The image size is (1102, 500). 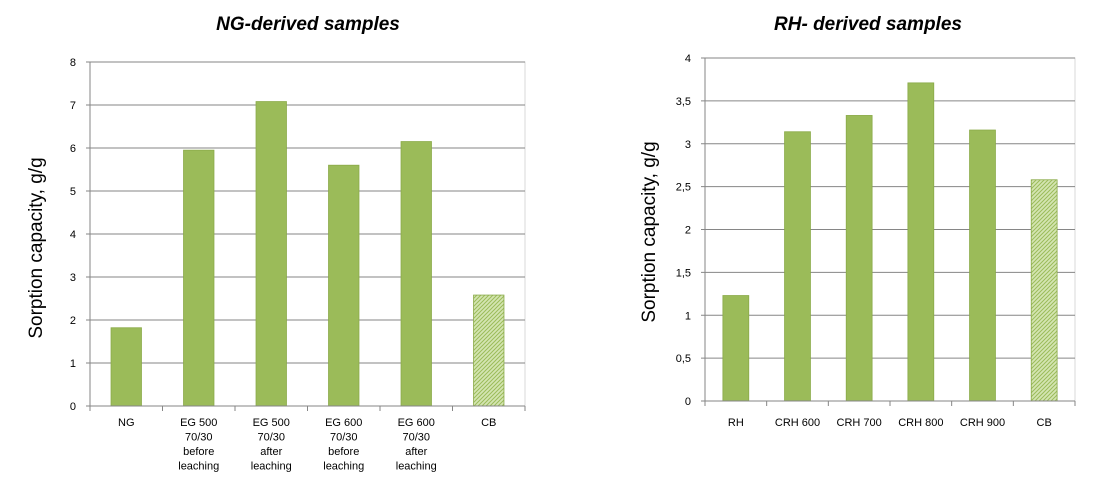 I want to click on chart-title: RH- derived samples, so click(x=868, y=24).